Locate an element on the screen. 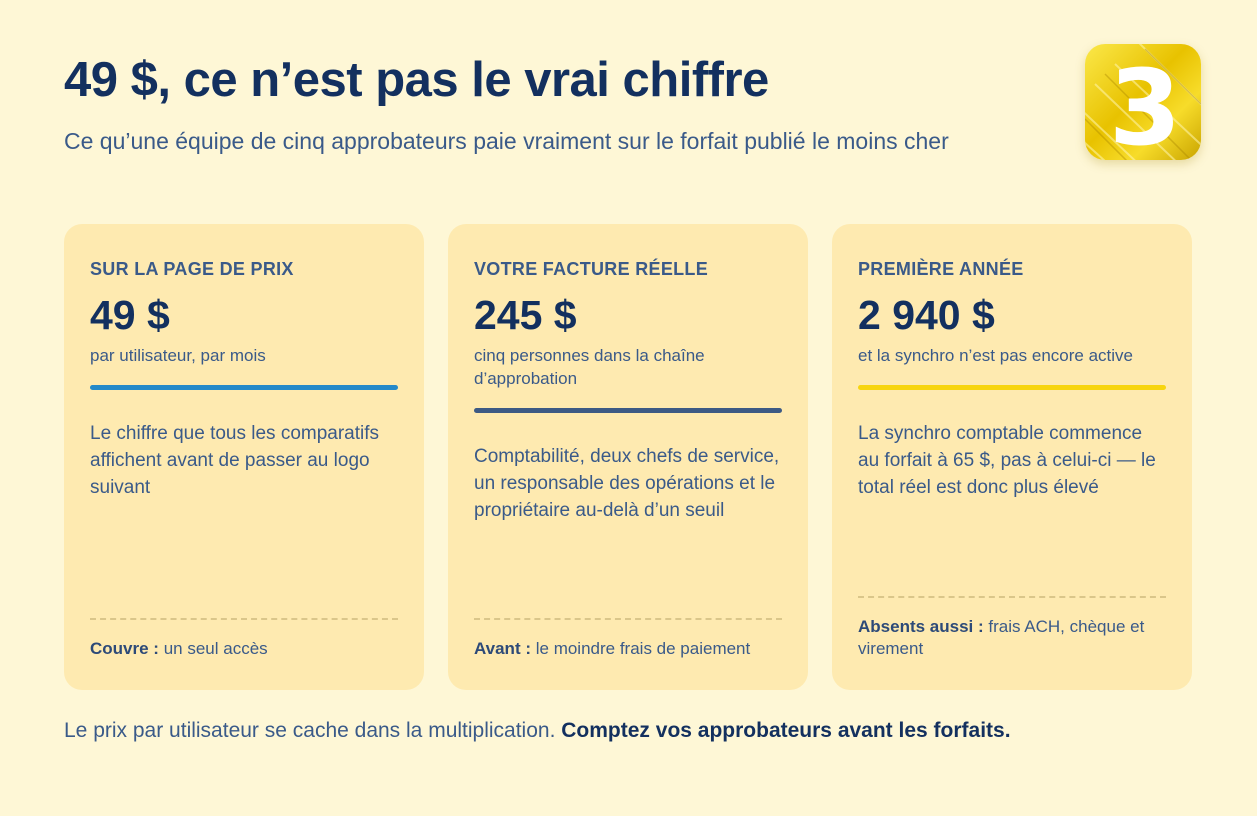 Image resolution: width=1257 pixels, height=816 pixels. page-title: 49 $, ce n’est pas le vrai chiffre is located at coordinates (416, 80).